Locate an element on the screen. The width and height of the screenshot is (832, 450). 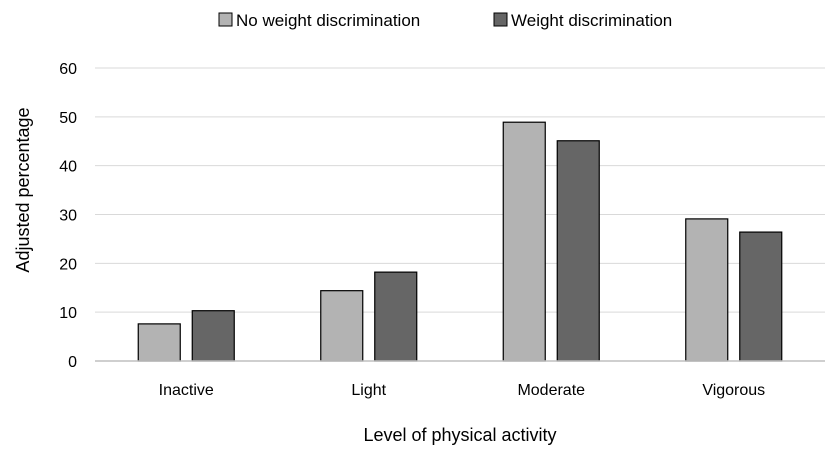
bar-moderate-weight-discrimination is located at coordinates (578, 251).